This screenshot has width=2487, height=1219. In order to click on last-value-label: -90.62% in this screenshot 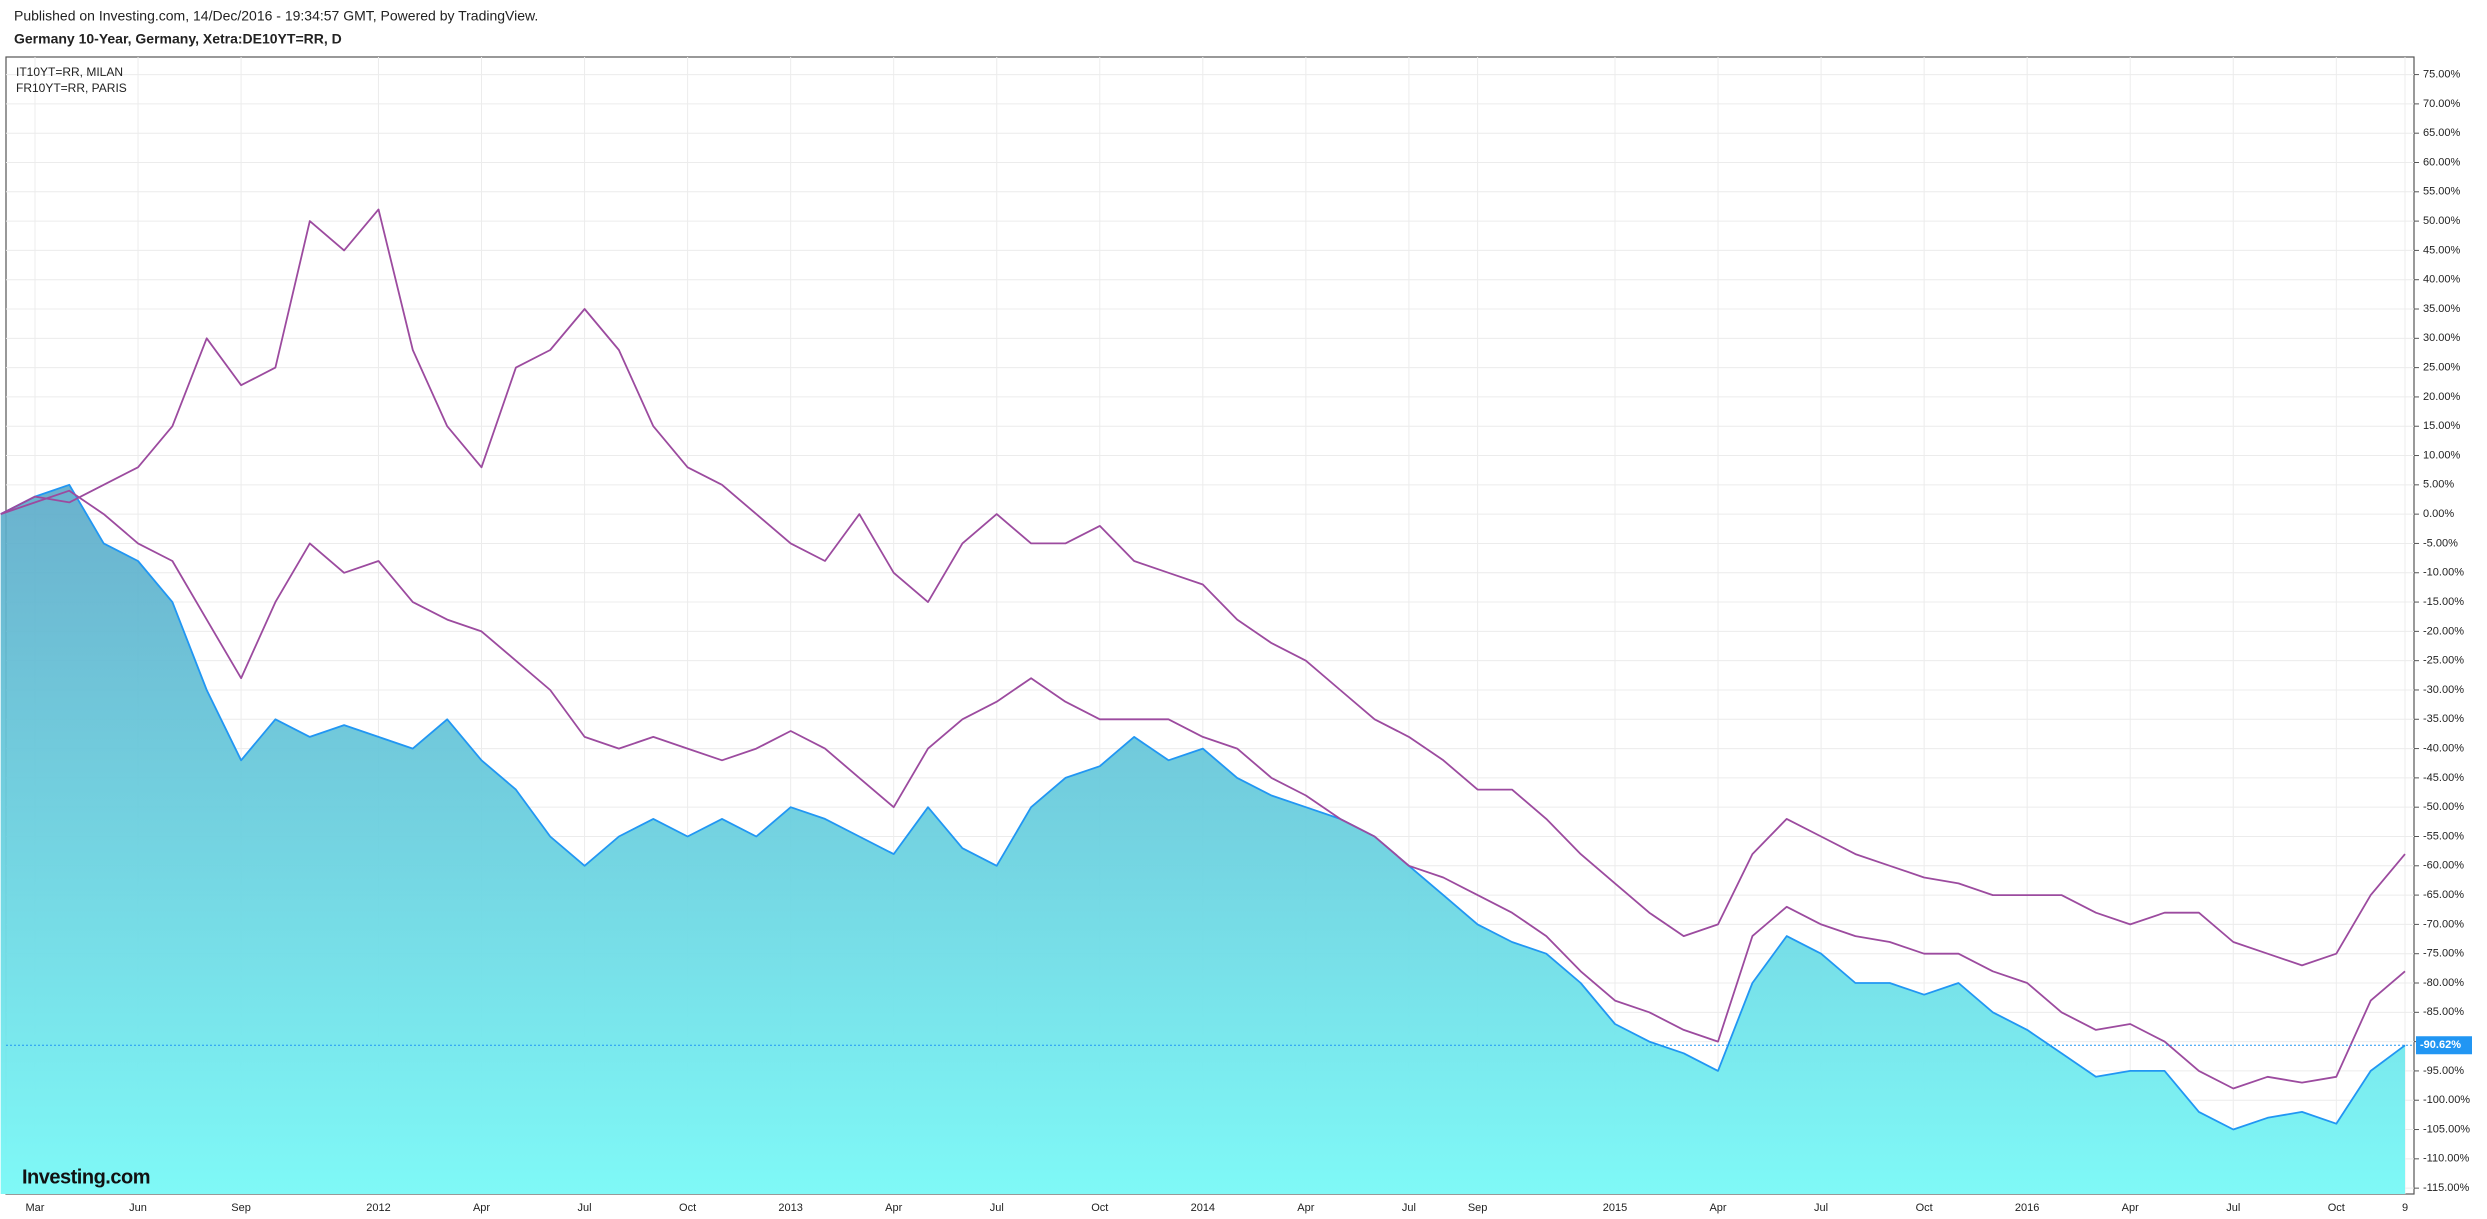, I will do `click(2440, 1045)`.